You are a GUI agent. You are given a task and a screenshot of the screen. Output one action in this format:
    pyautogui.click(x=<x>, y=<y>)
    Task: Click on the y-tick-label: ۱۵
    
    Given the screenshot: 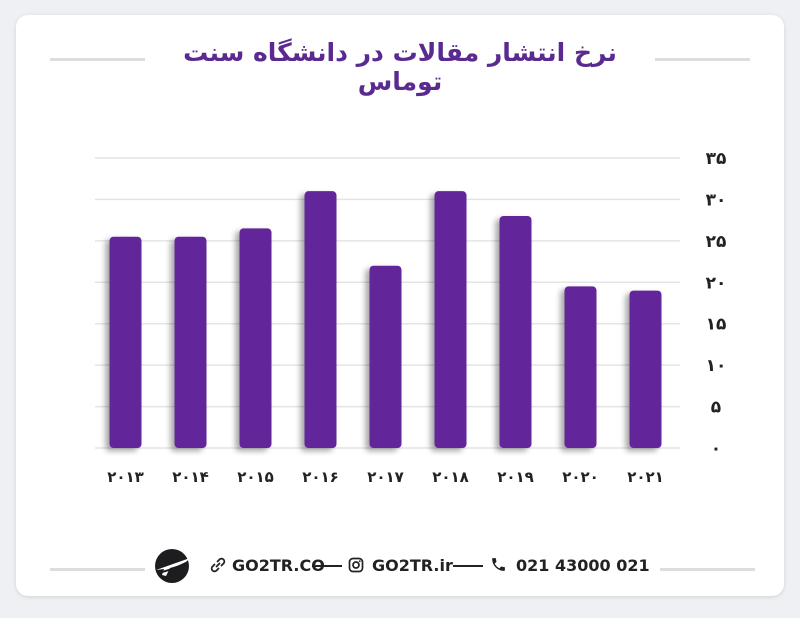 What is the action you would take?
    pyautogui.click(x=716, y=325)
    